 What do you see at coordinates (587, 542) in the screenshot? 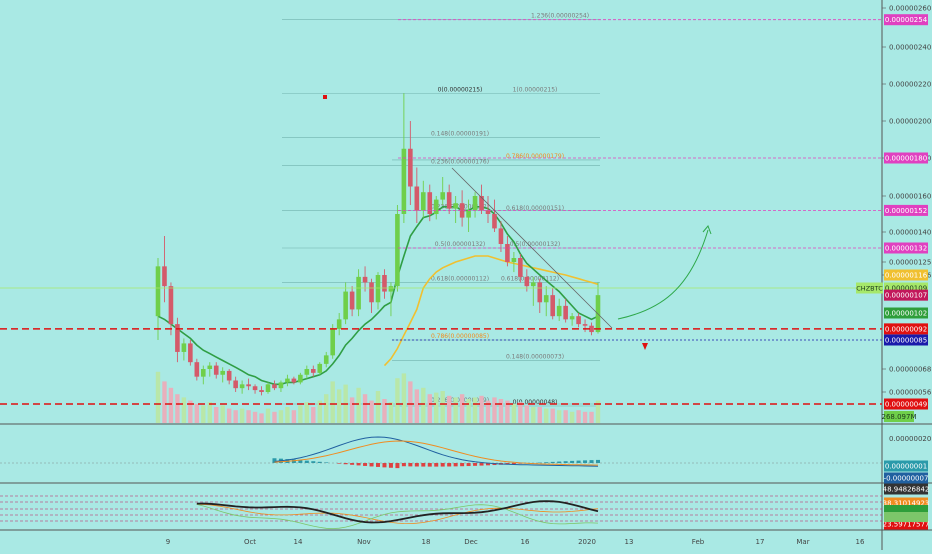
I see `time-tick-label: 2020` at bounding box center [587, 542].